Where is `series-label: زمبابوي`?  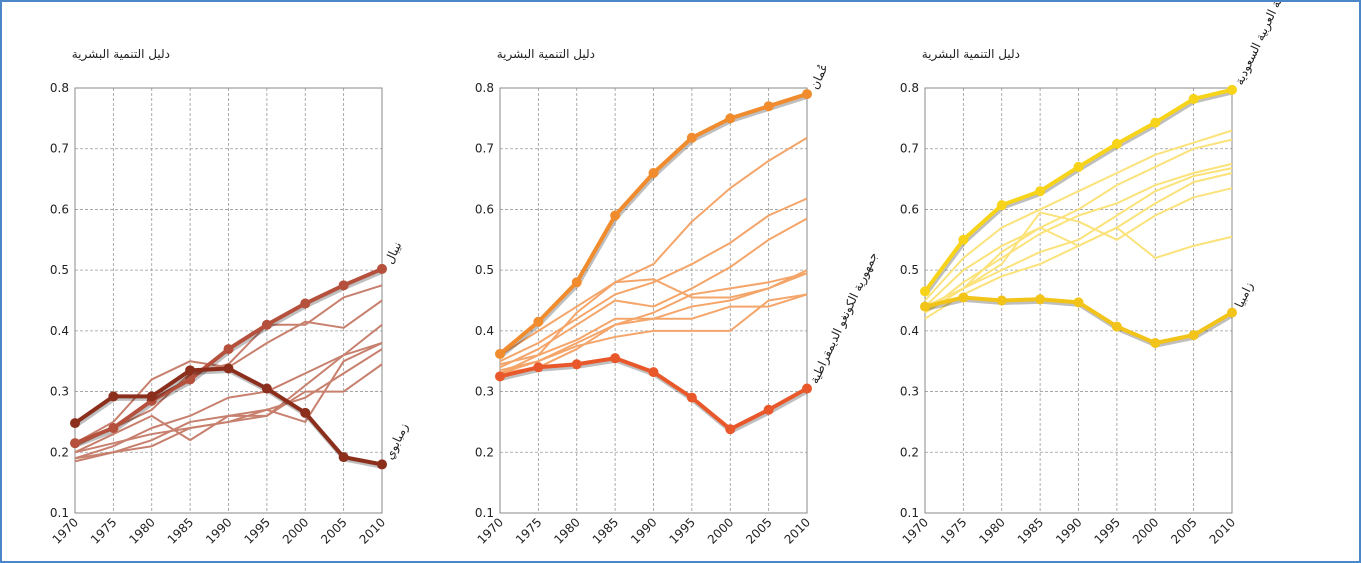 series-label: زمبابوي is located at coordinates (397, 441).